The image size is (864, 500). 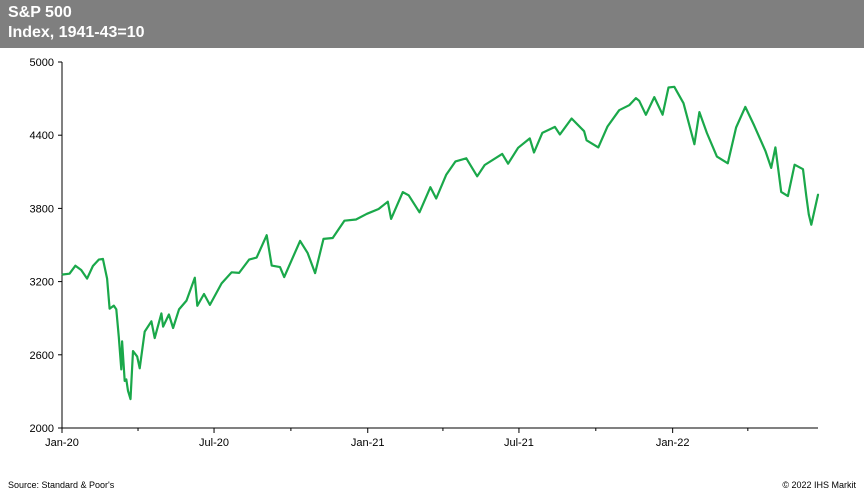 What do you see at coordinates (214, 443) in the screenshot?
I see `x-tick-label: Jul-20` at bounding box center [214, 443].